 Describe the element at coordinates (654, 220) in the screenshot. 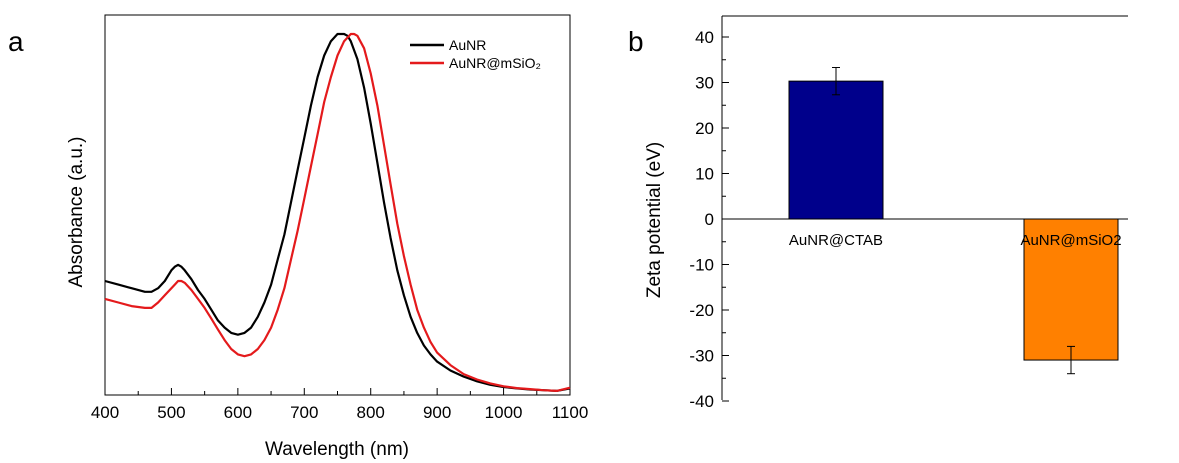

I see `y-axis-label-b: Zeta potential (eV)` at that location.